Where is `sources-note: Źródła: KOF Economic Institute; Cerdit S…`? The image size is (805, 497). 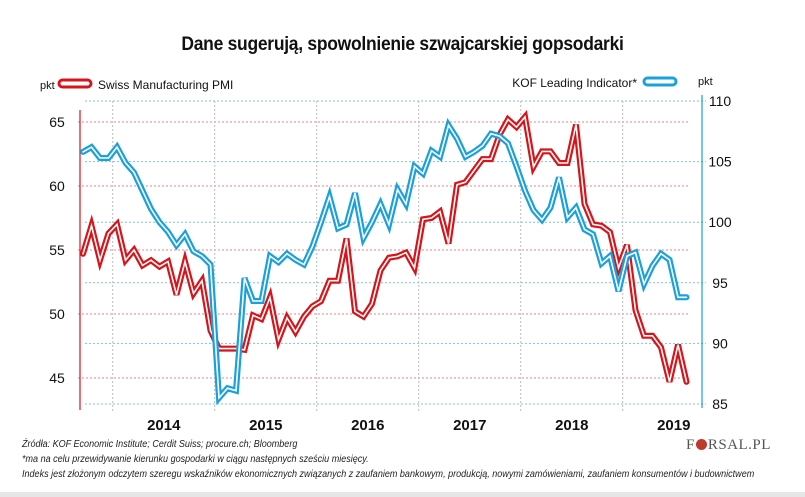
sources-note: Źródła: KOF Economic Institute; Cerdit S… is located at coordinates (160, 444).